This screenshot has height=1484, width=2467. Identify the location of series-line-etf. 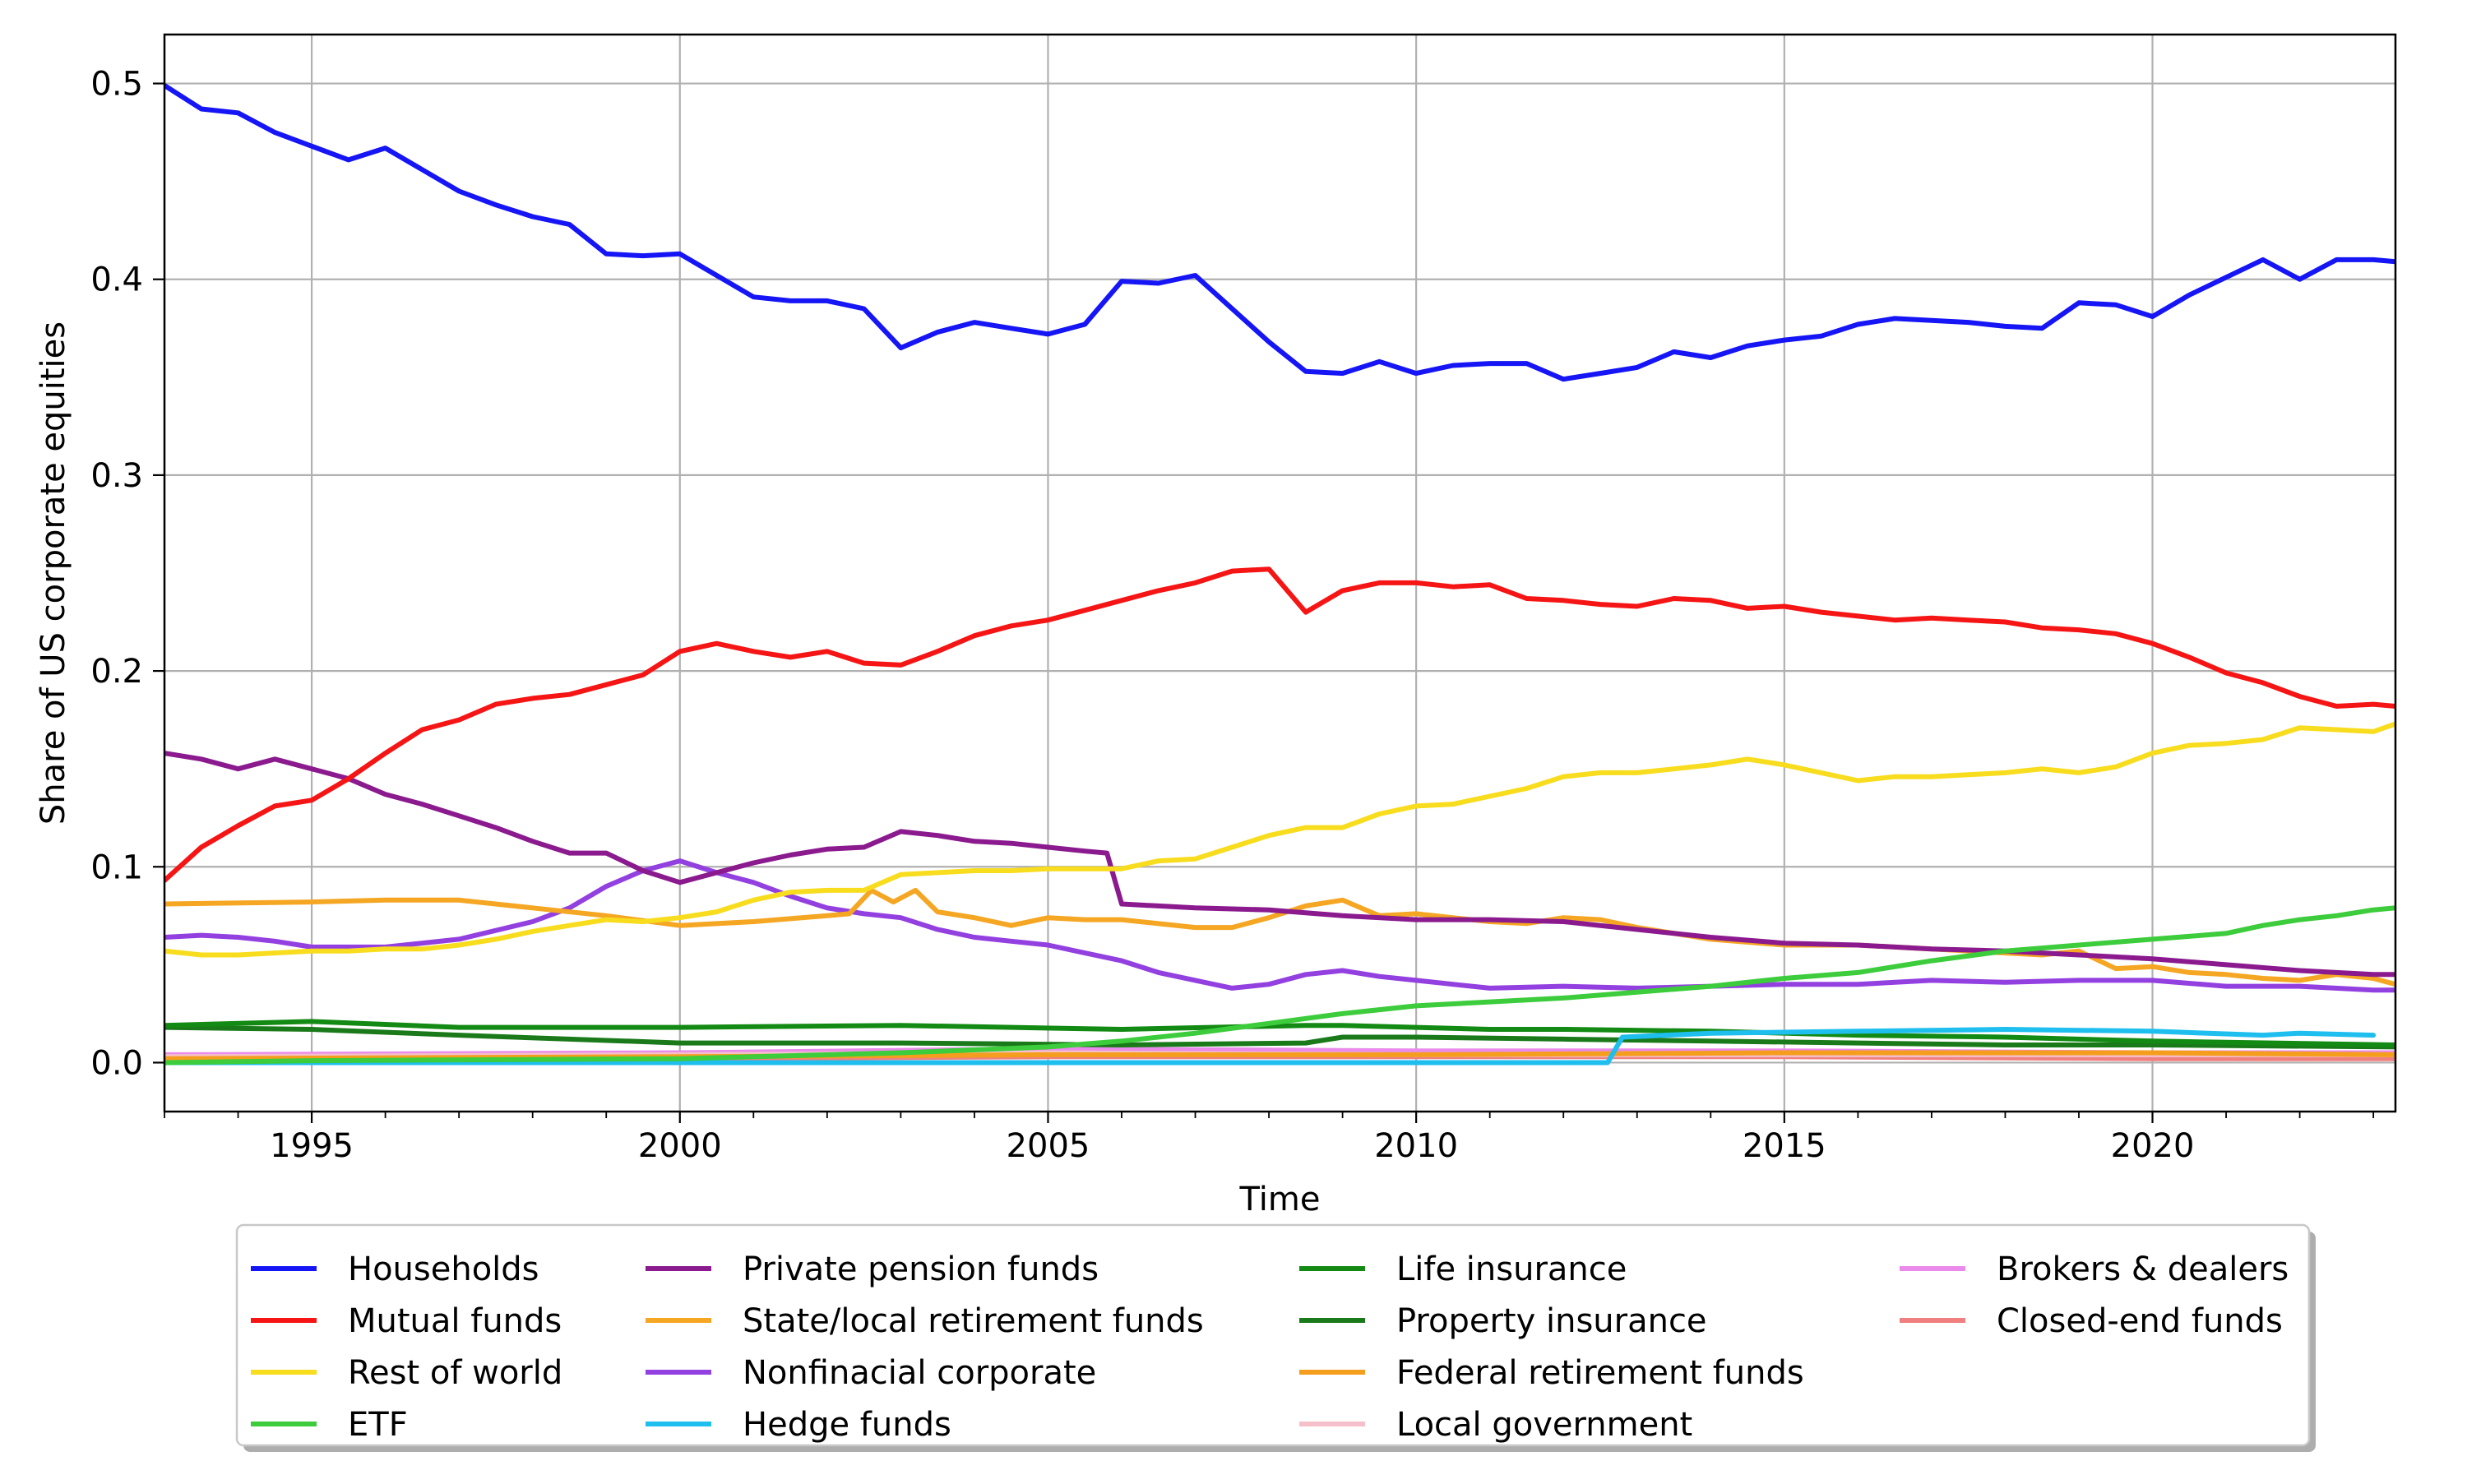
(1279, 986).